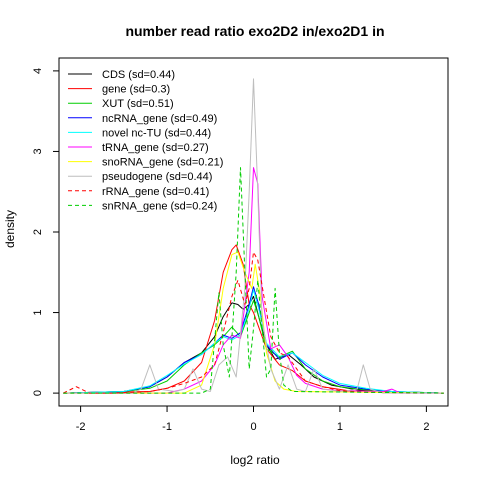 This screenshot has height=480, width=480. Describe the element at coordinates (81, 427) in the screenshot. I see `x-tick-label-0: -2` at that location.